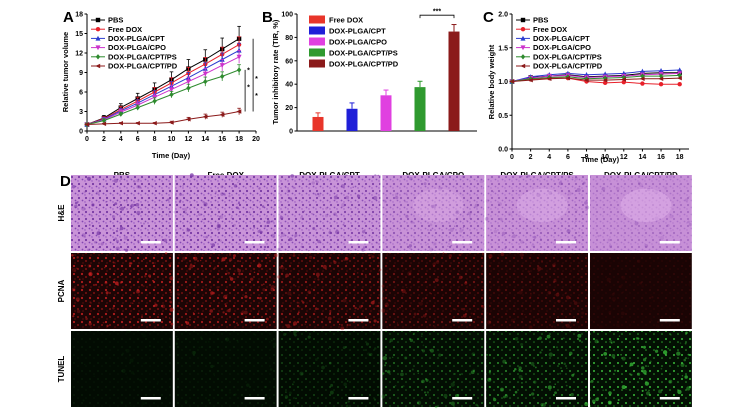  What do you see at coordinates (537, 369) in the screenshot?
I see `micrograph-tunel-dox-plga-cpt-ps` at bounding box center [537, 369].